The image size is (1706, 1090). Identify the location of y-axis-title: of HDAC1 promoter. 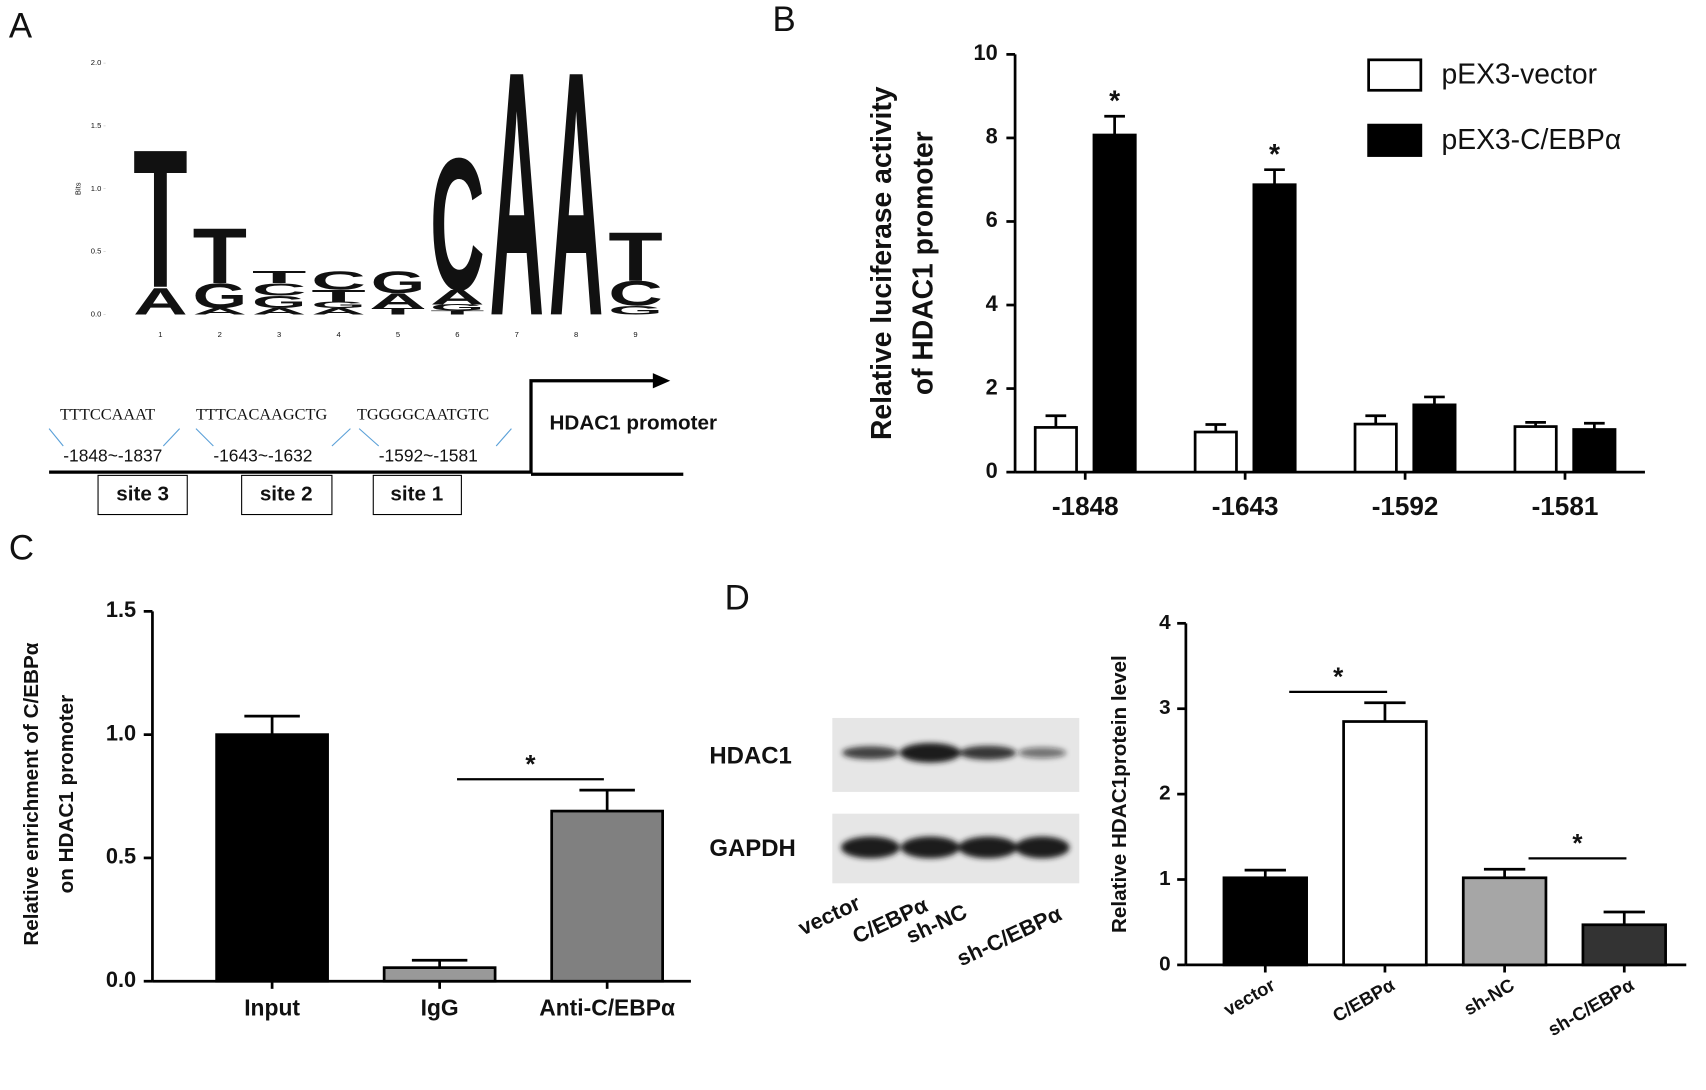
(922, 263).